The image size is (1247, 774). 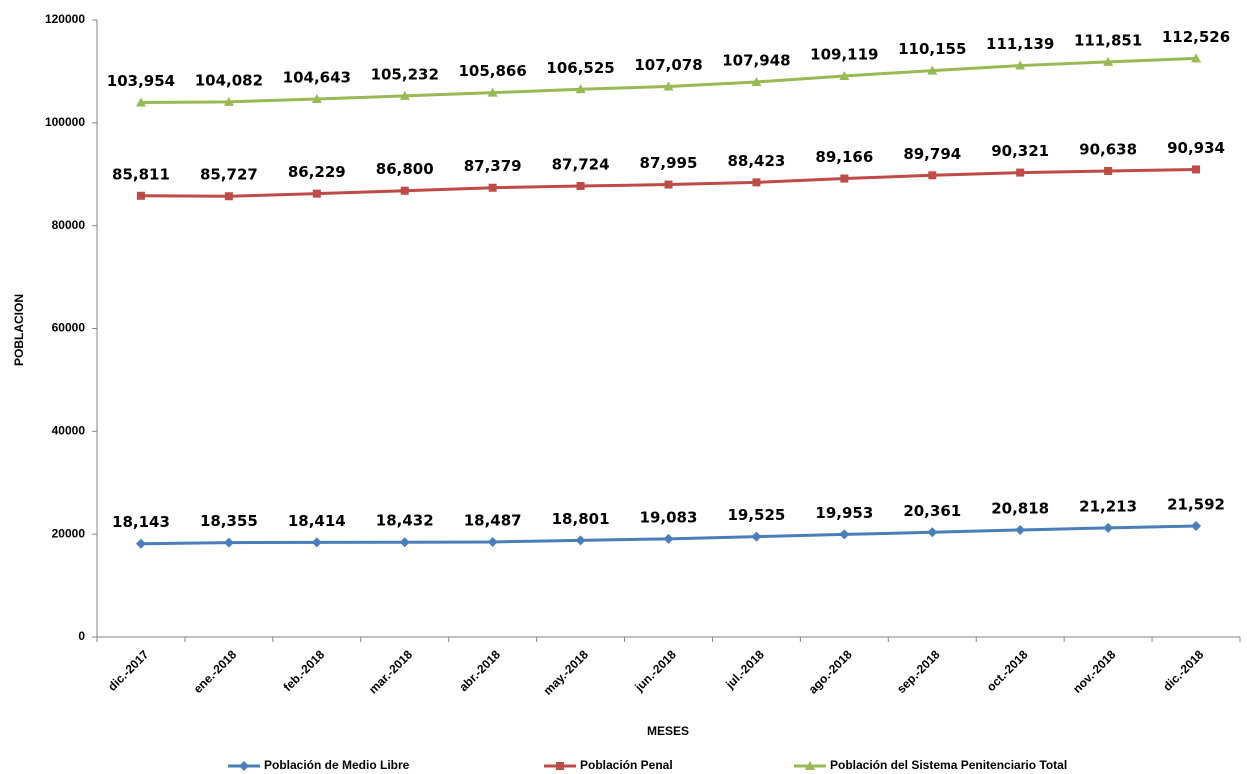 I want to click on data-label: 19,953, so click(x=844, y=513).